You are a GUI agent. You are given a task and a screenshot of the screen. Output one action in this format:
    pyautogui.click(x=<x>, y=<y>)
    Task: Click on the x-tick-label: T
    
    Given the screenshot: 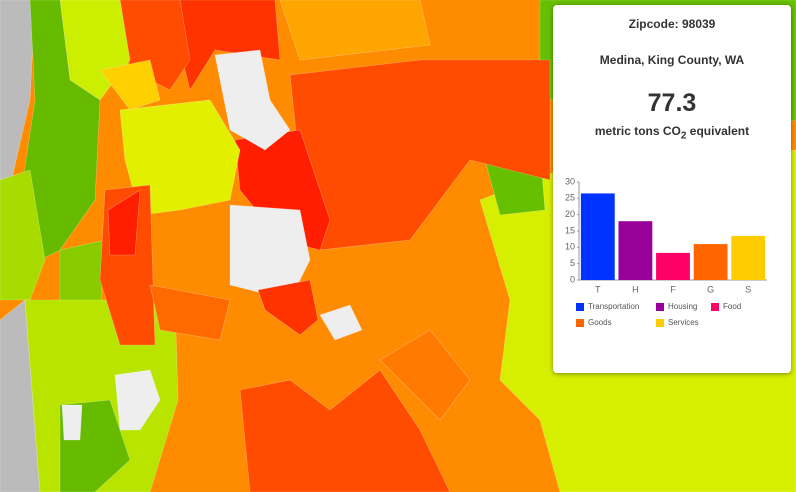 What is the action you would take?
    pyautogui.click(x=598, y=289)
    